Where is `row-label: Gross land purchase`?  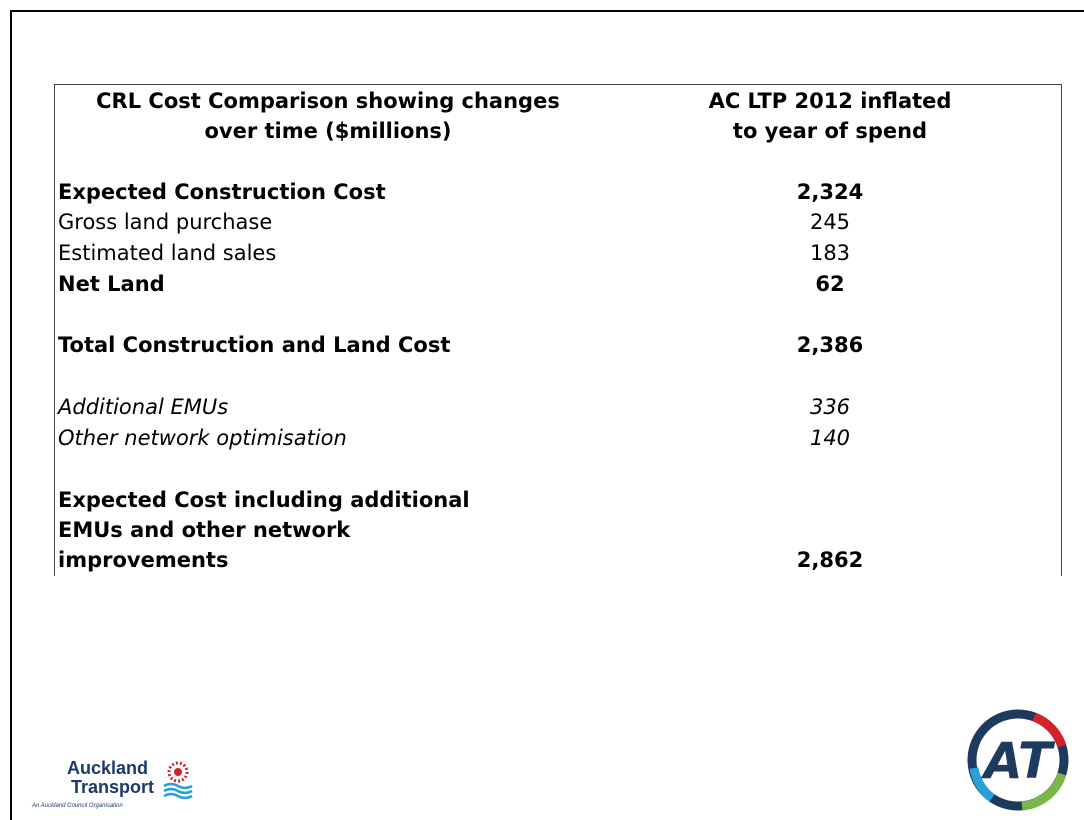 row-label: Gross land purchase is located at coordinates (165, 222).